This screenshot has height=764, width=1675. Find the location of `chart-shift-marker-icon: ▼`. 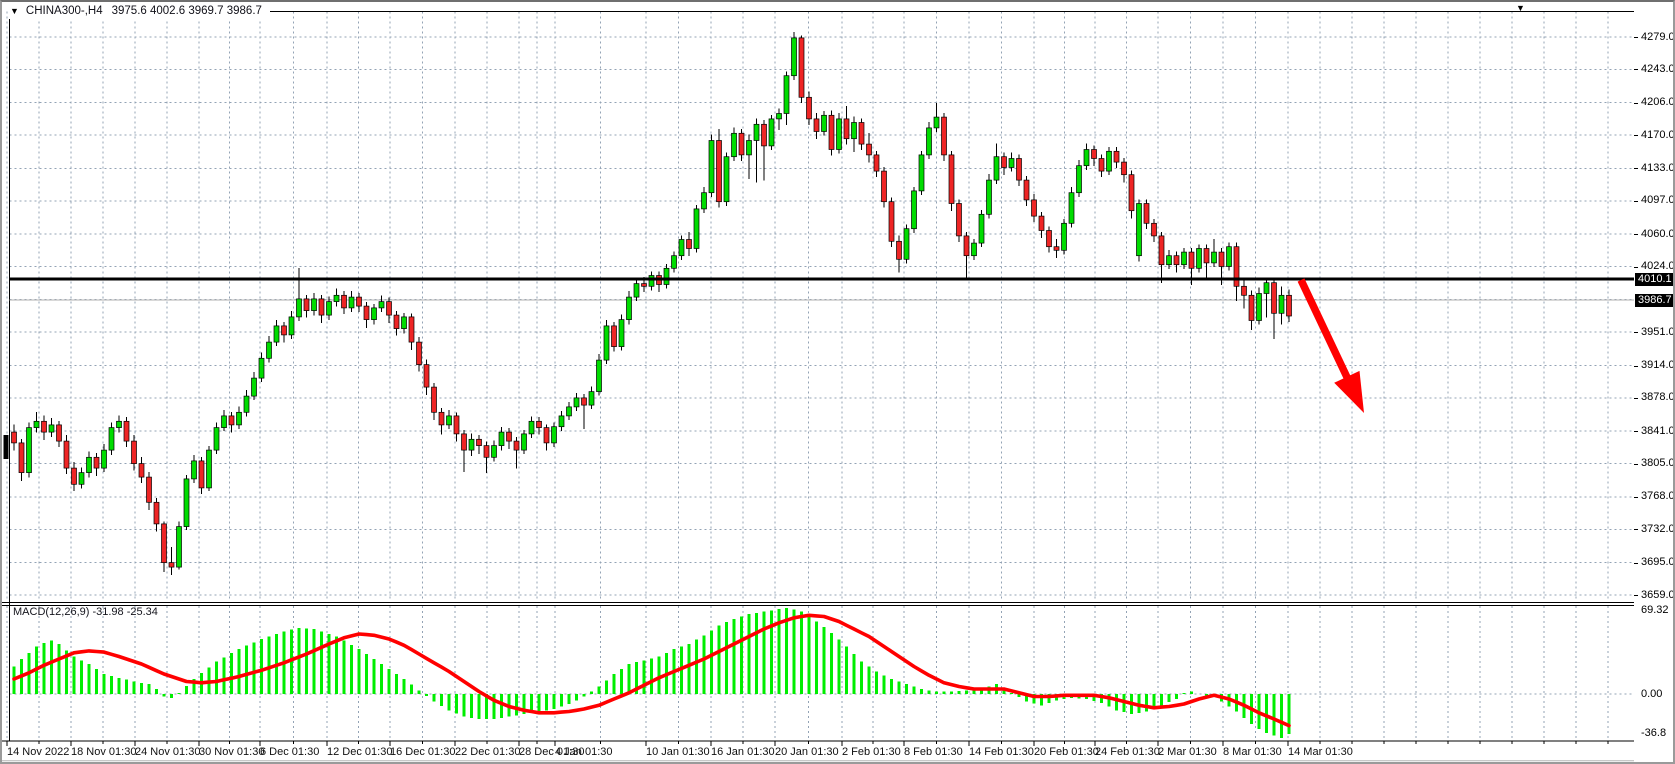

chart-shift-marker-icon: ▼ is located at coordinates (1520, 8).